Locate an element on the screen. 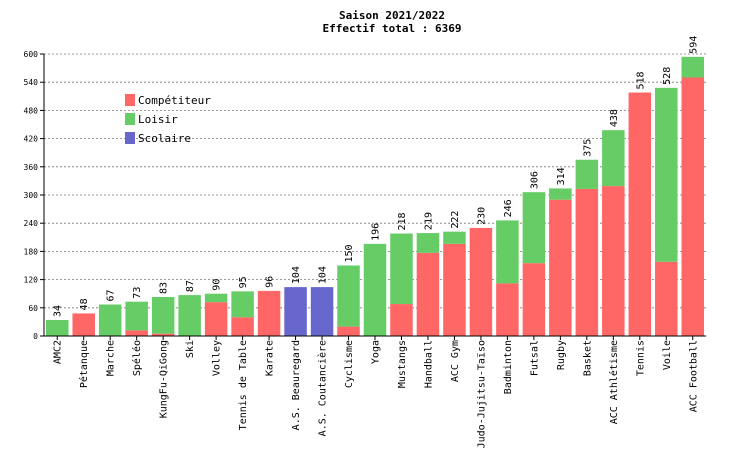 The image size is (750, 464). data-label: 528 is located at coordinates (667, 76).